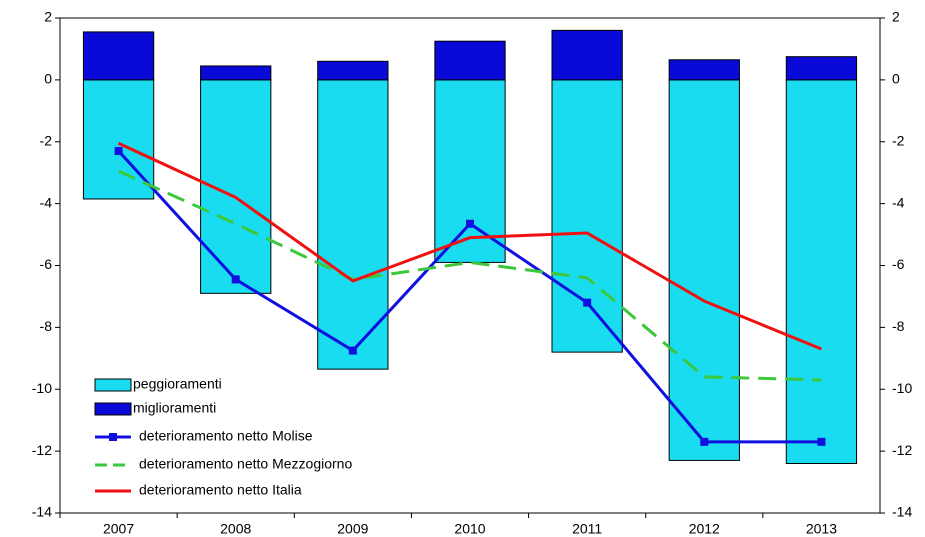 This screenshot has width=925, height=537. Describe the element at coordinates (46, 140) in the screenshot. I see `y-tick-label: -2` at that location.